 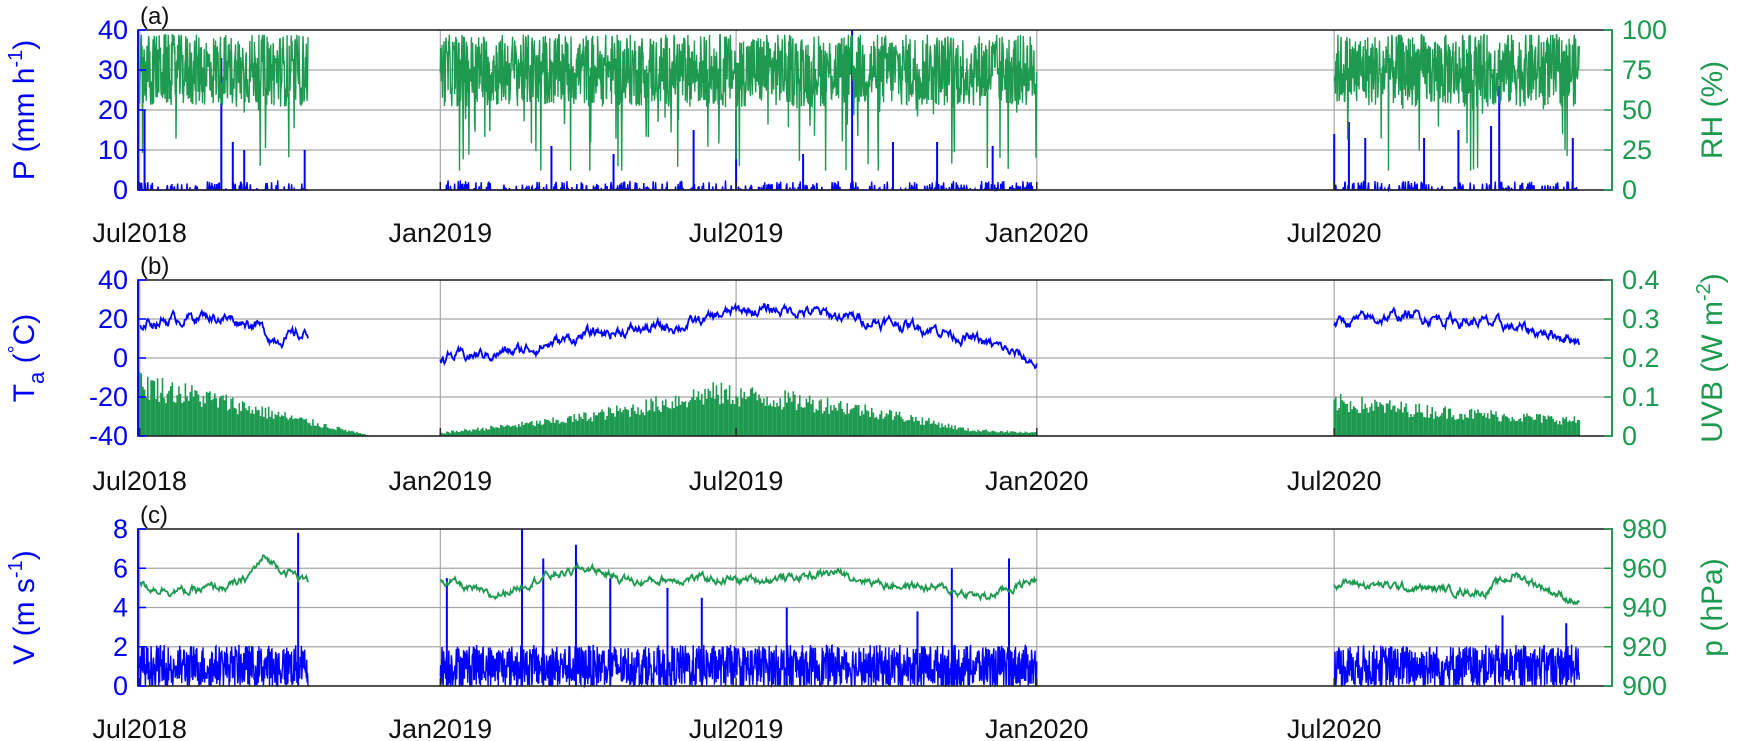 What do you see at coordinates (1711, 357) in the screenshot?
I see `right-axis-label: UVB (W m-2)` at bounding box center [1711, 357].